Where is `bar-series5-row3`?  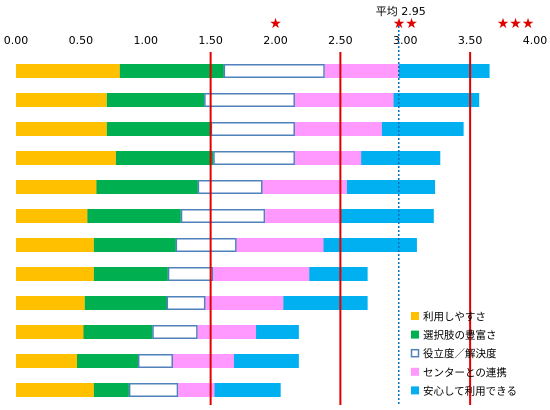
bar-series5-row3 is located at coordinates (422, 129).